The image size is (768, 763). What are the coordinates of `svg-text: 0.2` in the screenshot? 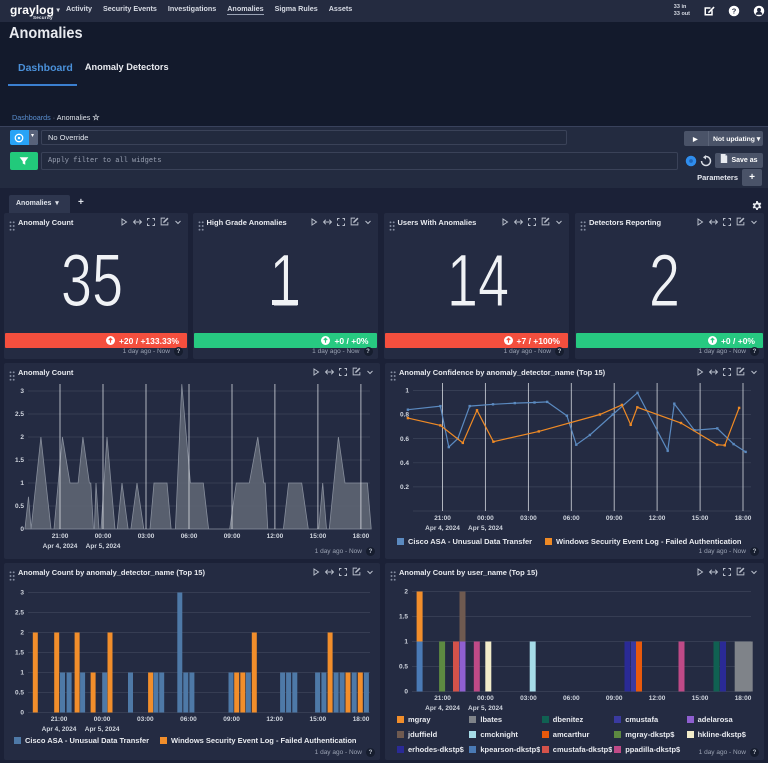 It's located at (404, 487).